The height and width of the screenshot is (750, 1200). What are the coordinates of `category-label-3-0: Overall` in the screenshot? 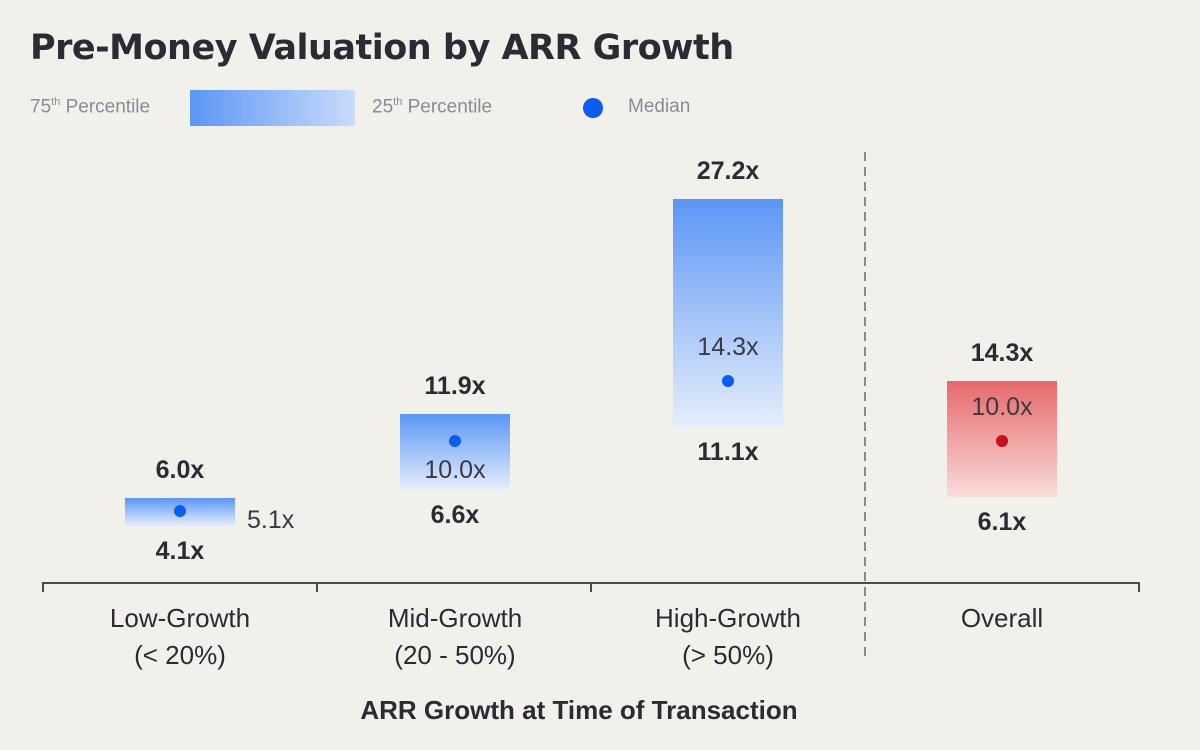 It's located at (1002, 618).